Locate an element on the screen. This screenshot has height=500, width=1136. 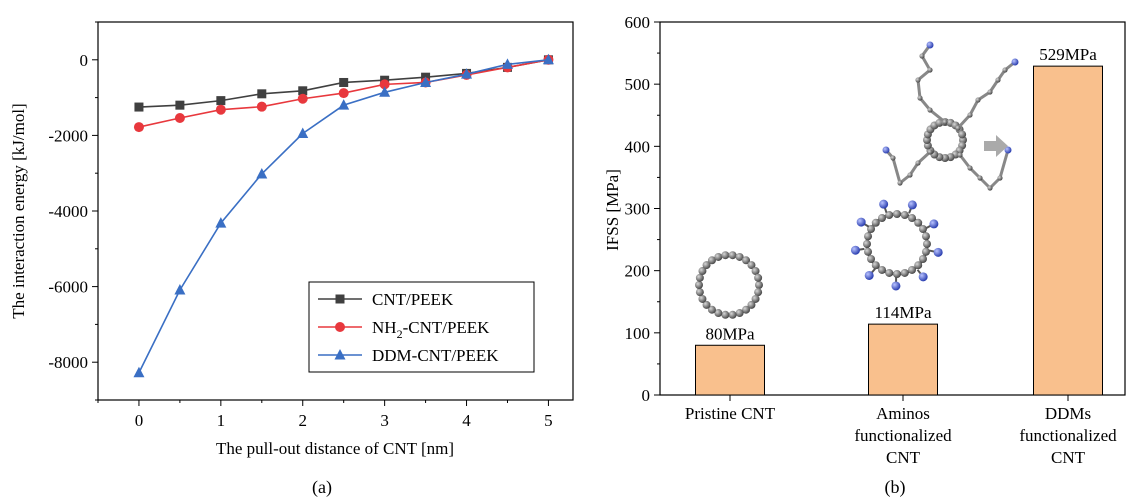
legend: CNT/PEEK NH2-CNT/PEEK DDM-CNT/PEEK is located at coordinates (421, 327).